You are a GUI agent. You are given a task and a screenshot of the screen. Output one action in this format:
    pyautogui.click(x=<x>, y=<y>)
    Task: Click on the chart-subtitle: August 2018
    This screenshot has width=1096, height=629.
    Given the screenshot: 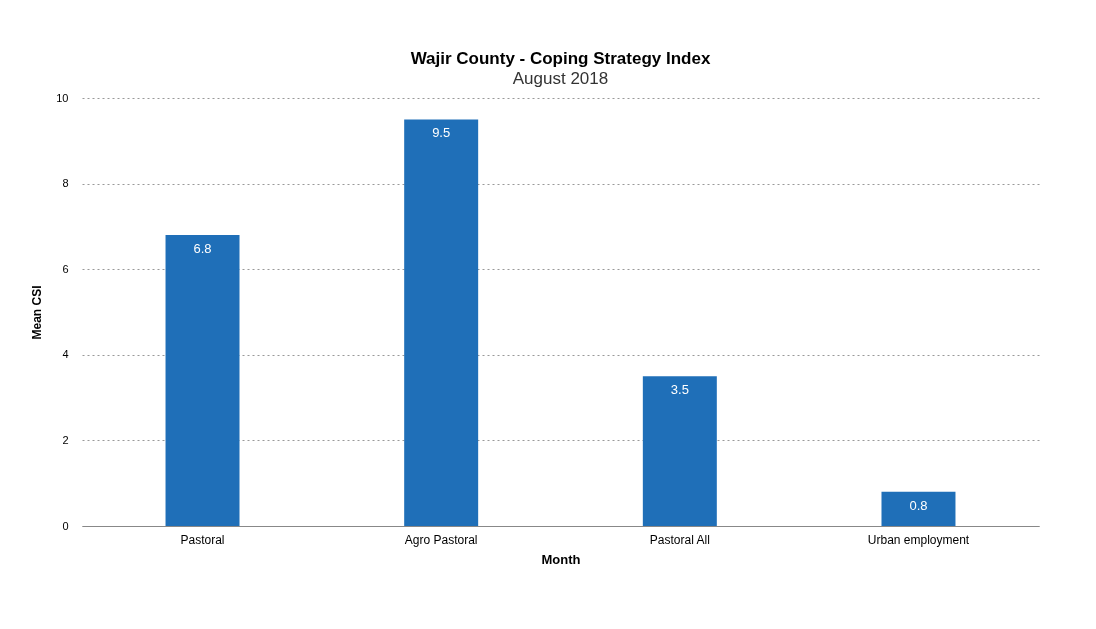 What is the action you would take?
    pyautogui.click(x=560, y=78)
    